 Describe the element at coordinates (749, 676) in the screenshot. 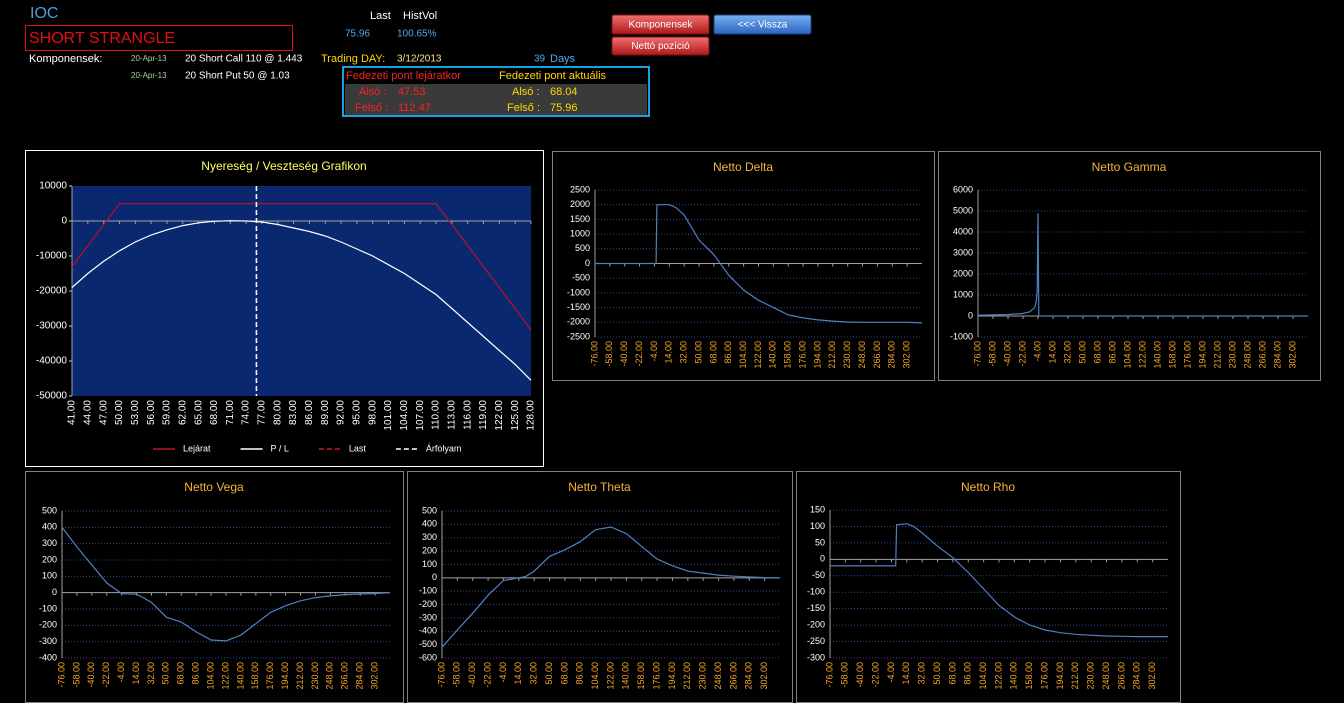

I see `x-tick-label: 284.00` at that location.